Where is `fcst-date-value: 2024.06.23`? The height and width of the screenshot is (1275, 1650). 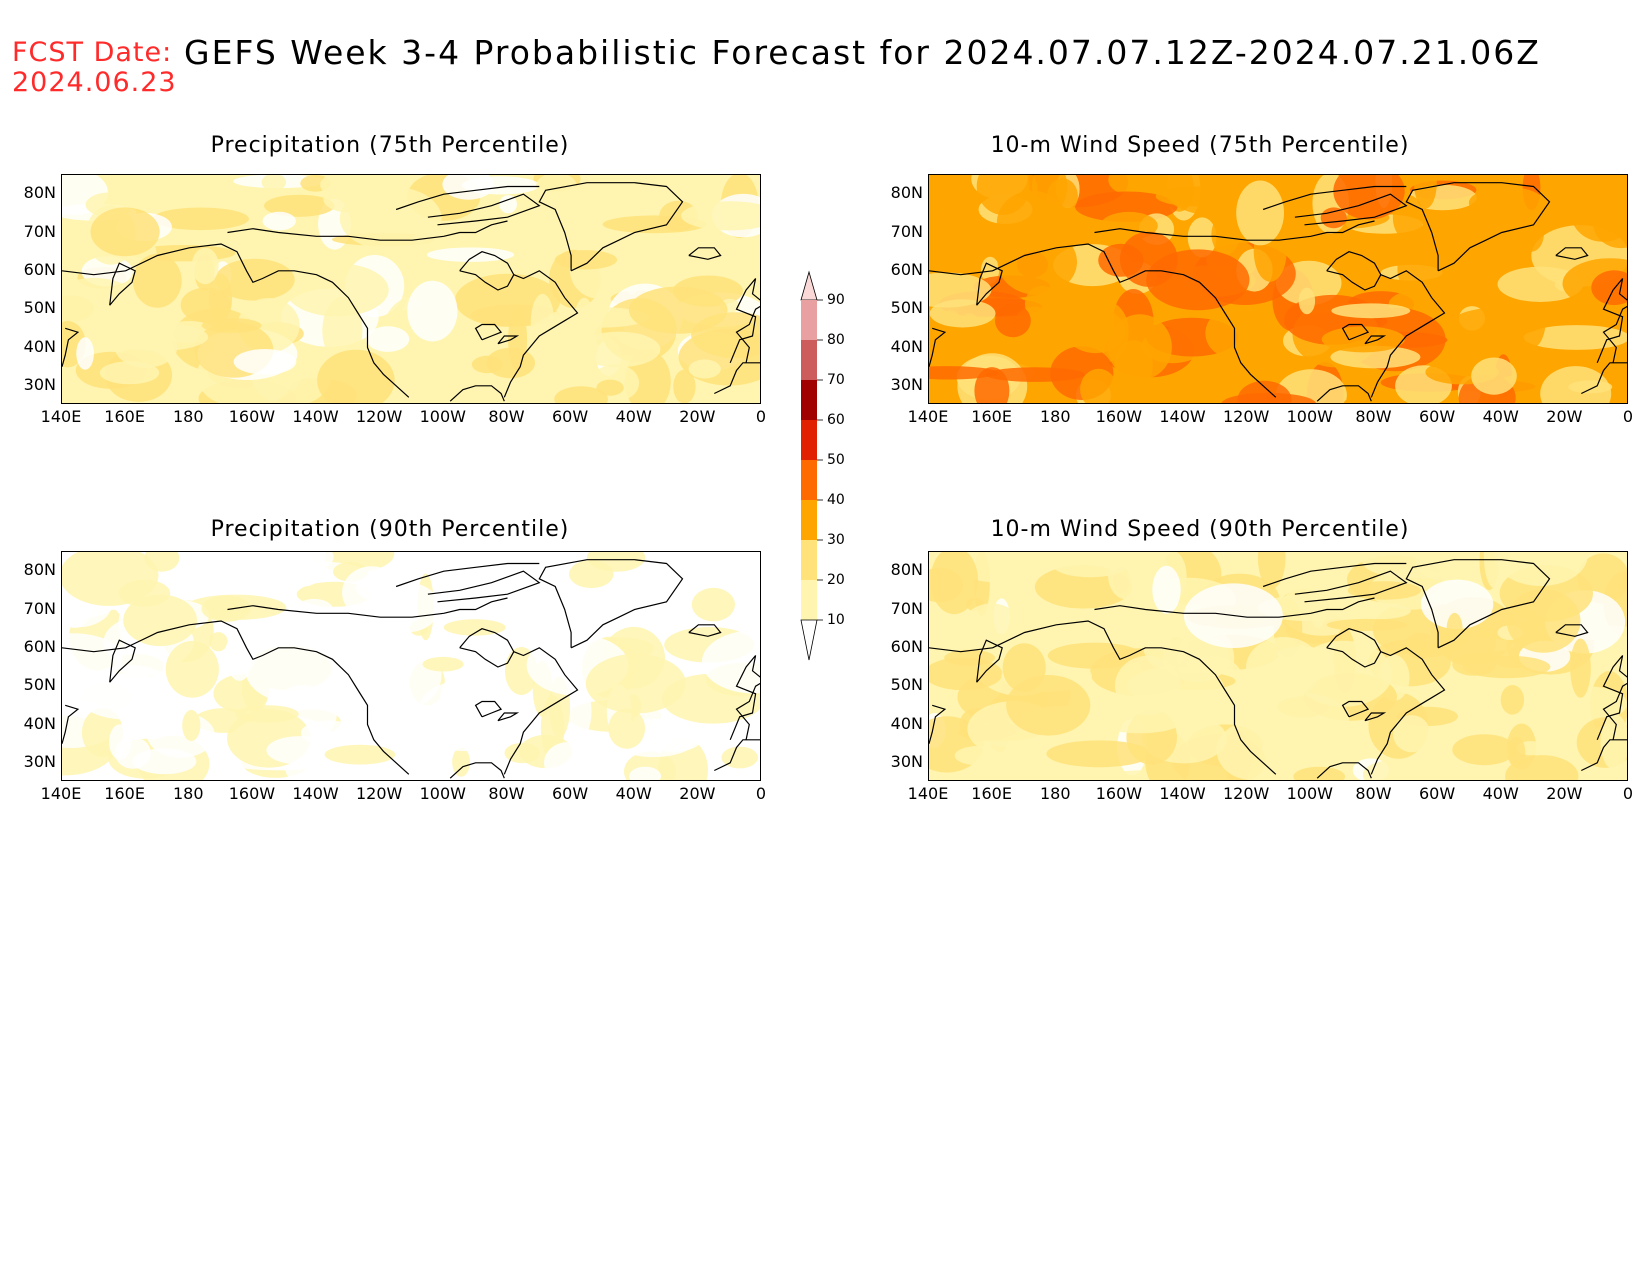 fcst-date-value: 2024.06.23 is located at coordinates (94, 82).